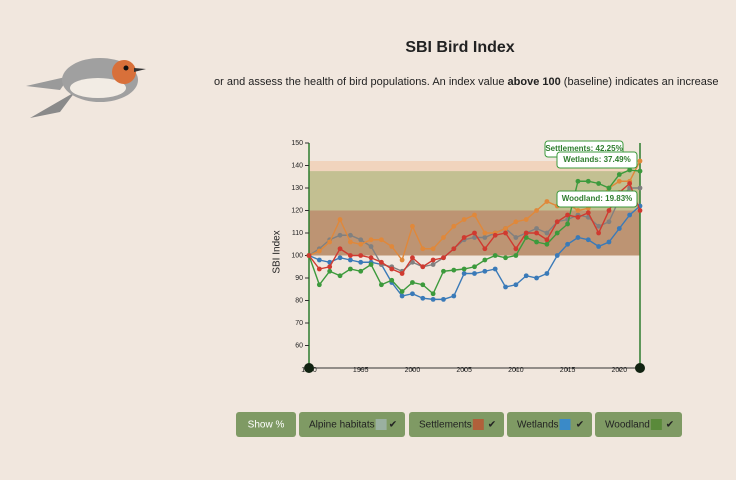 The width and height of the screenshot is (736, 480). I want to click on y-tick-label: 150, so click(297, 143).